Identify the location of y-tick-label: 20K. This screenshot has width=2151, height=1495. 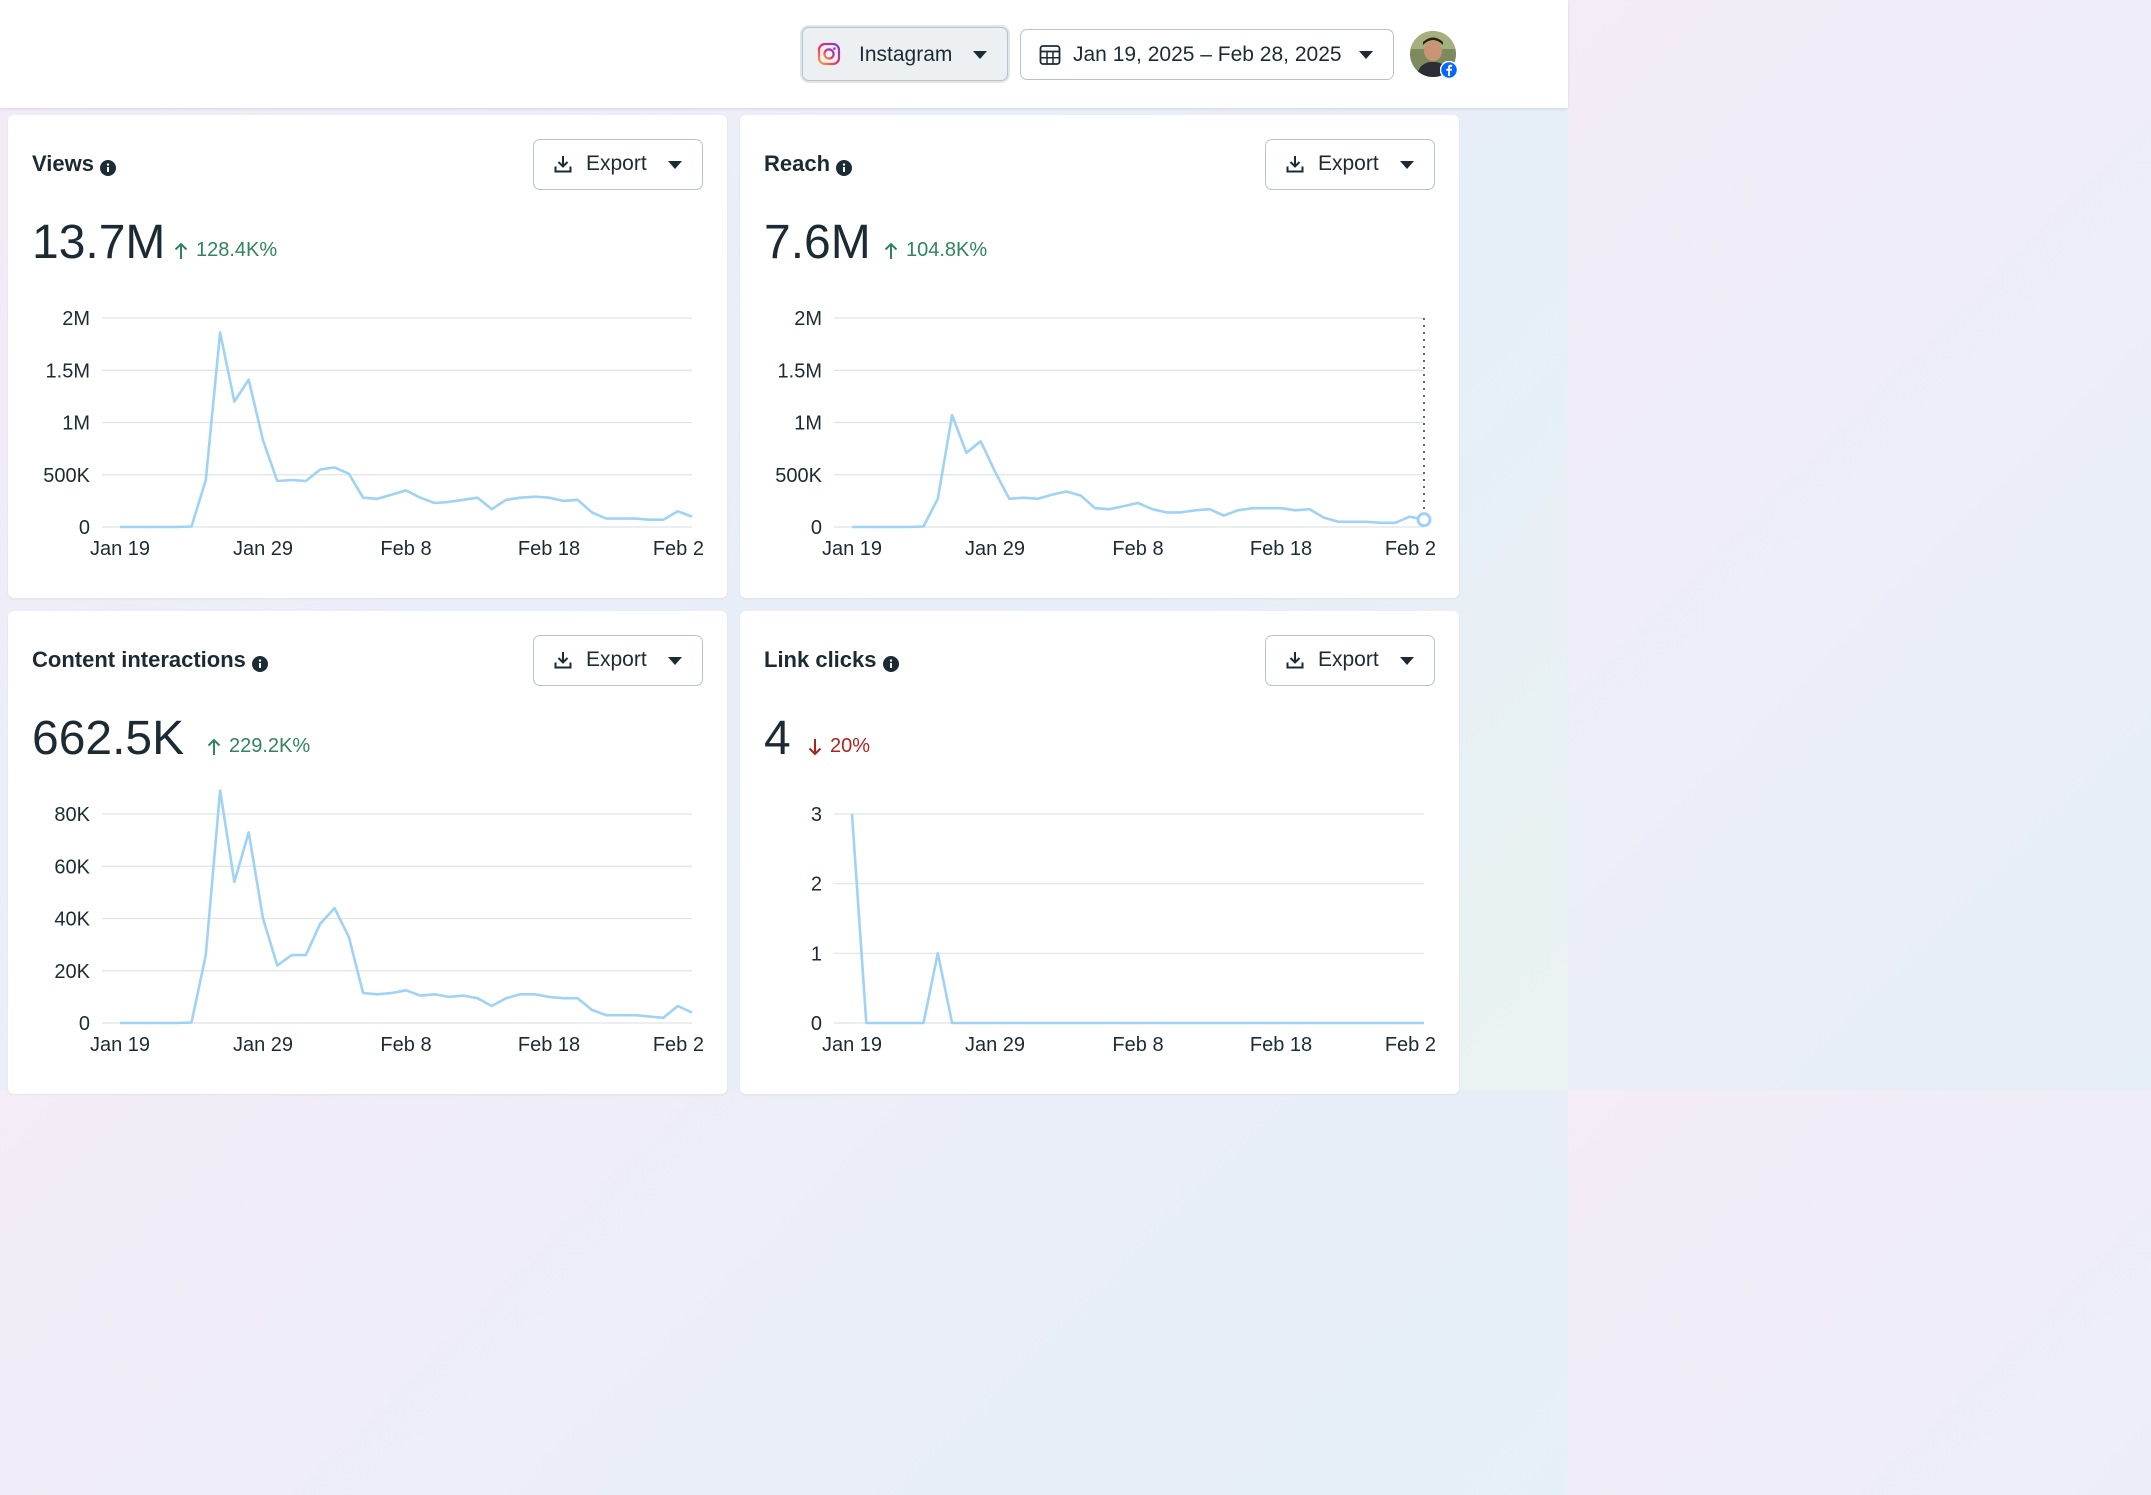
(72, 972).